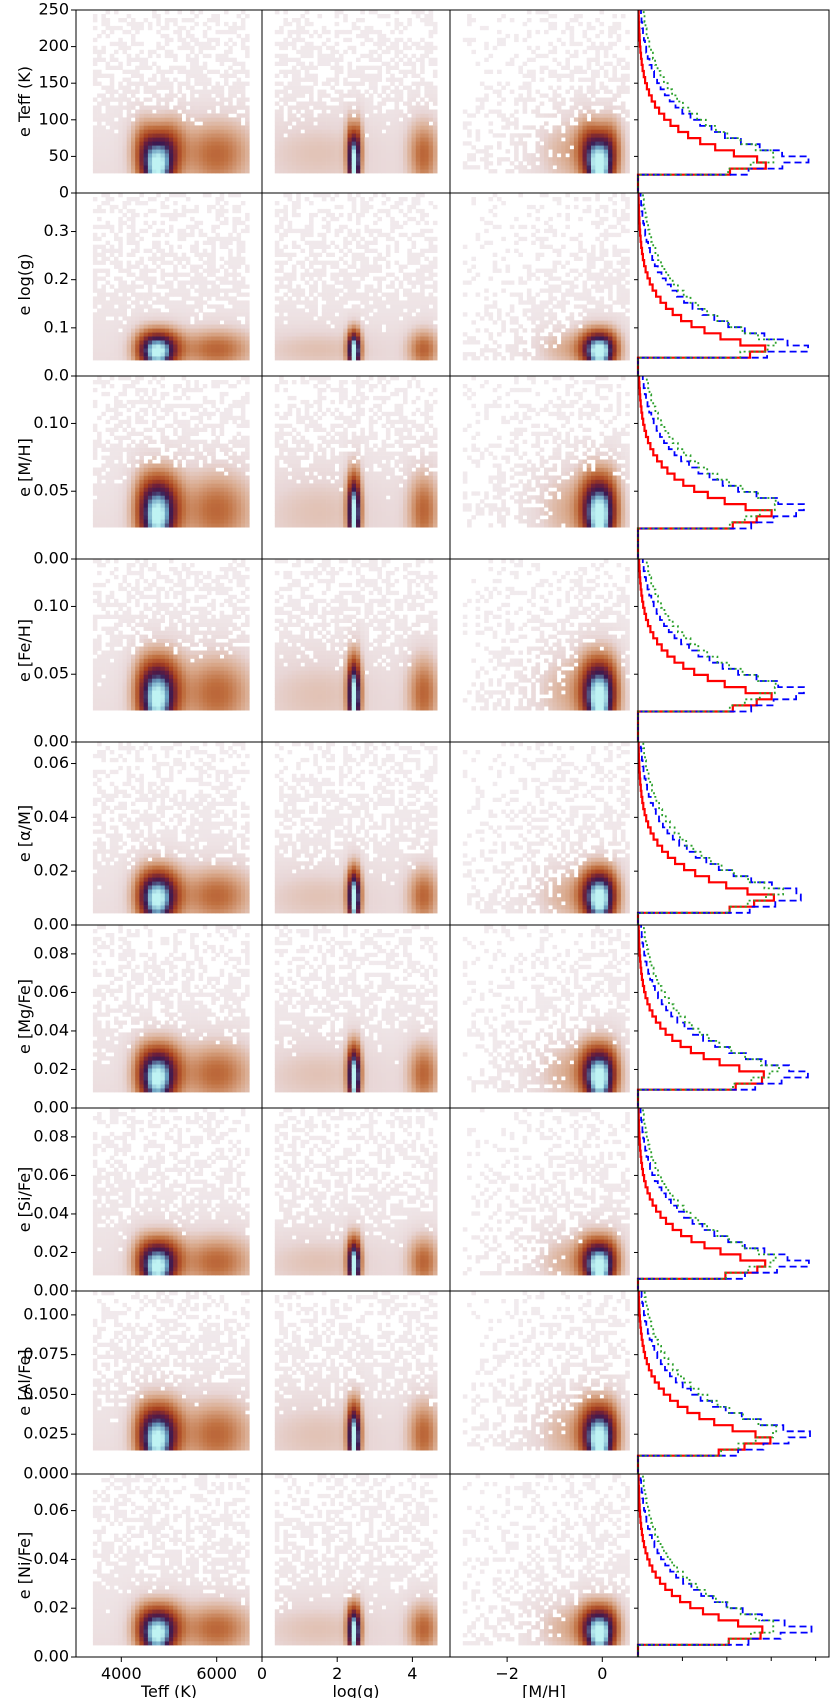 The width and height of the screenshot is (831, 1698). I want to click on panel-r4-c2, so click(356, 653).